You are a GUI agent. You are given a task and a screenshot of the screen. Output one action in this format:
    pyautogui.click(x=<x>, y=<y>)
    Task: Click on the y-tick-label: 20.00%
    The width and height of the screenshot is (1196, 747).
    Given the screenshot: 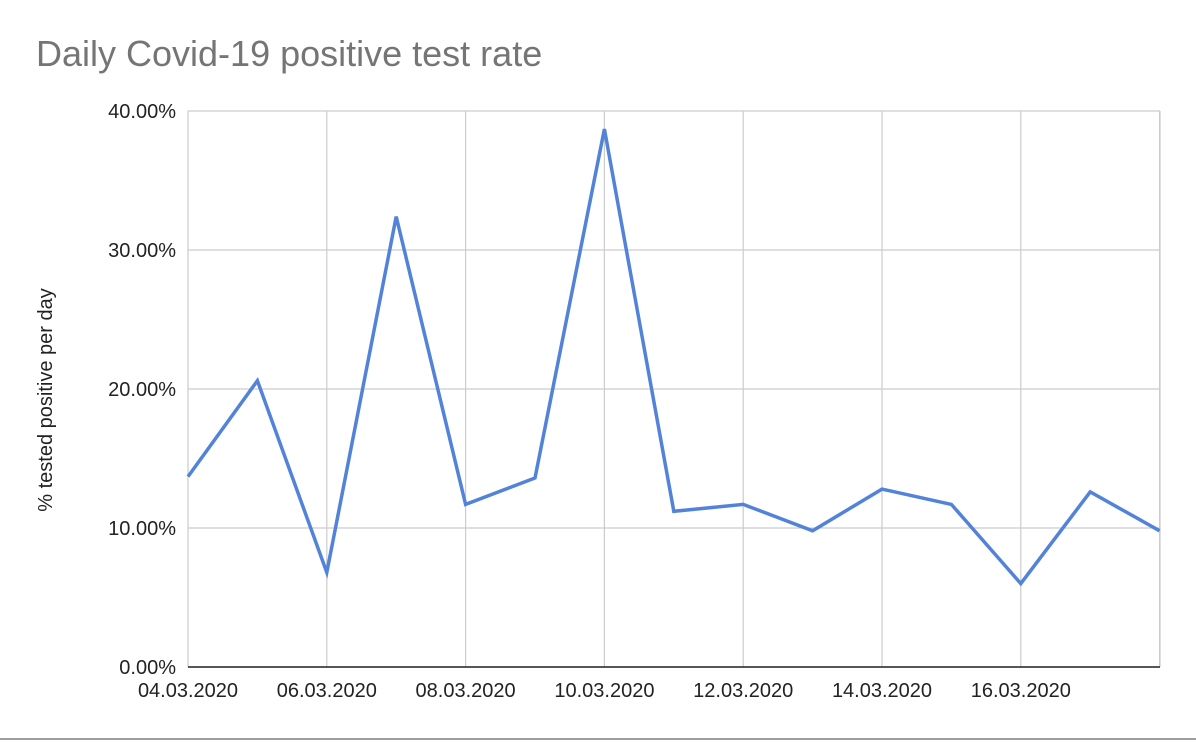 What is the action you would take?
    pyautogui.click(x=142, y=390)
    